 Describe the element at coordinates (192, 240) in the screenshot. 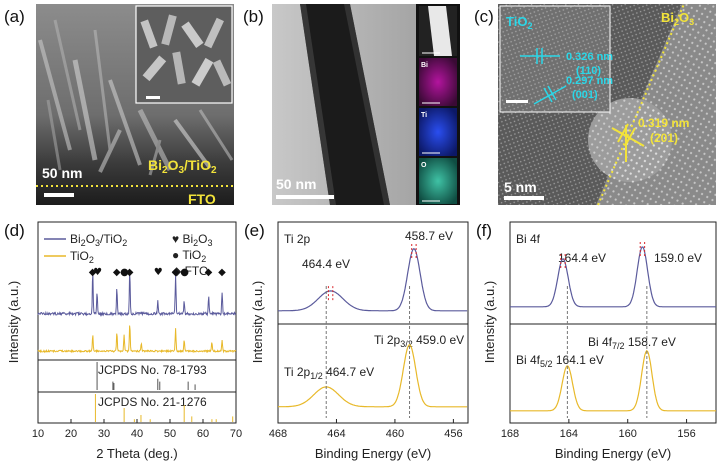

I see `phase-legend-bi2o3: ♥ Bi2O3` at that location.